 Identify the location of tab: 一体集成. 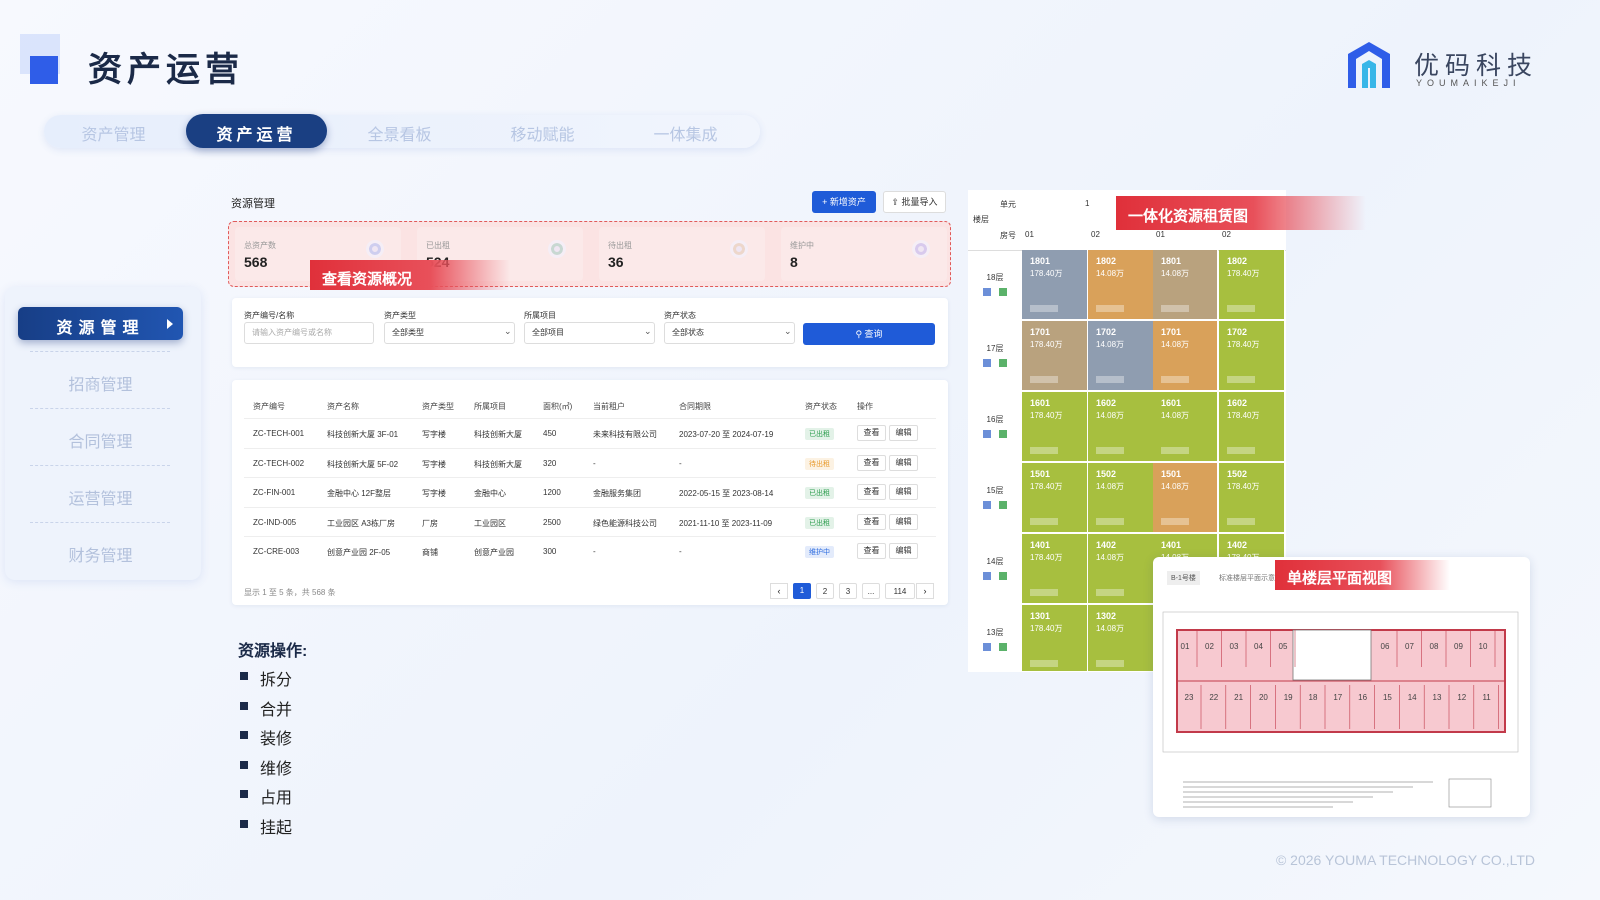
(685, 135).